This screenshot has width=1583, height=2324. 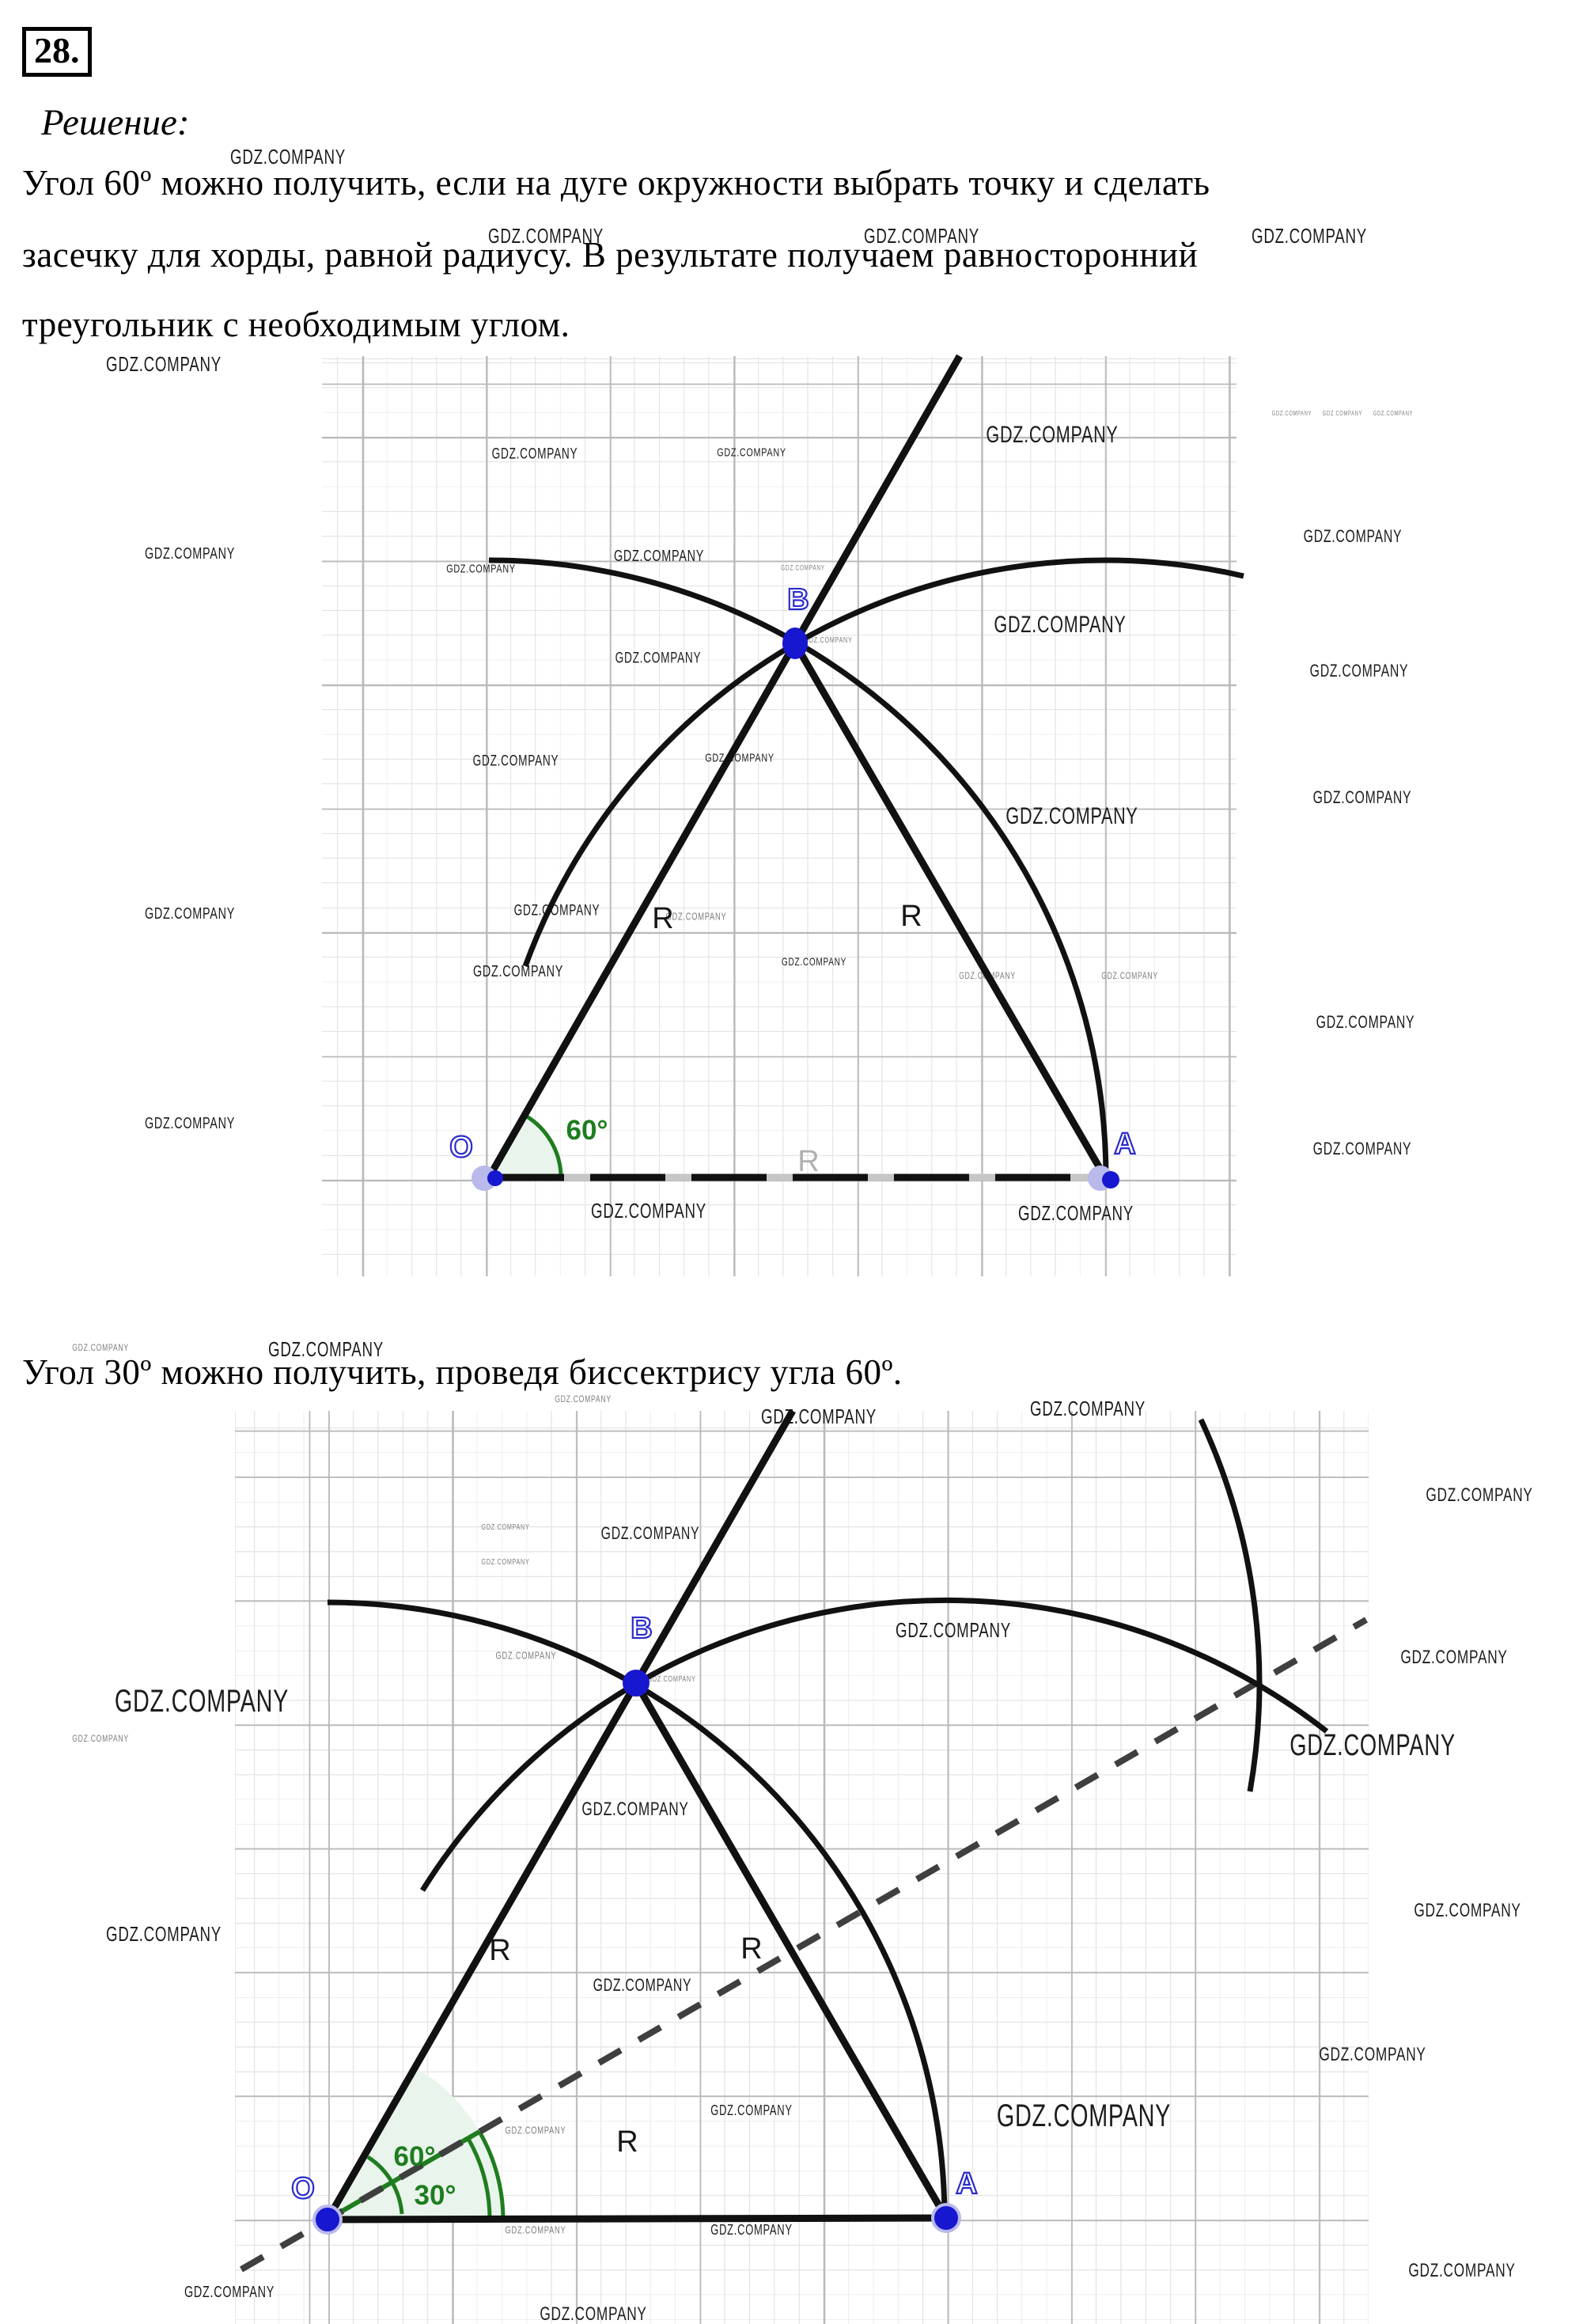 I want to click on figure1-arc-center-a, so click(x=883, y=762).